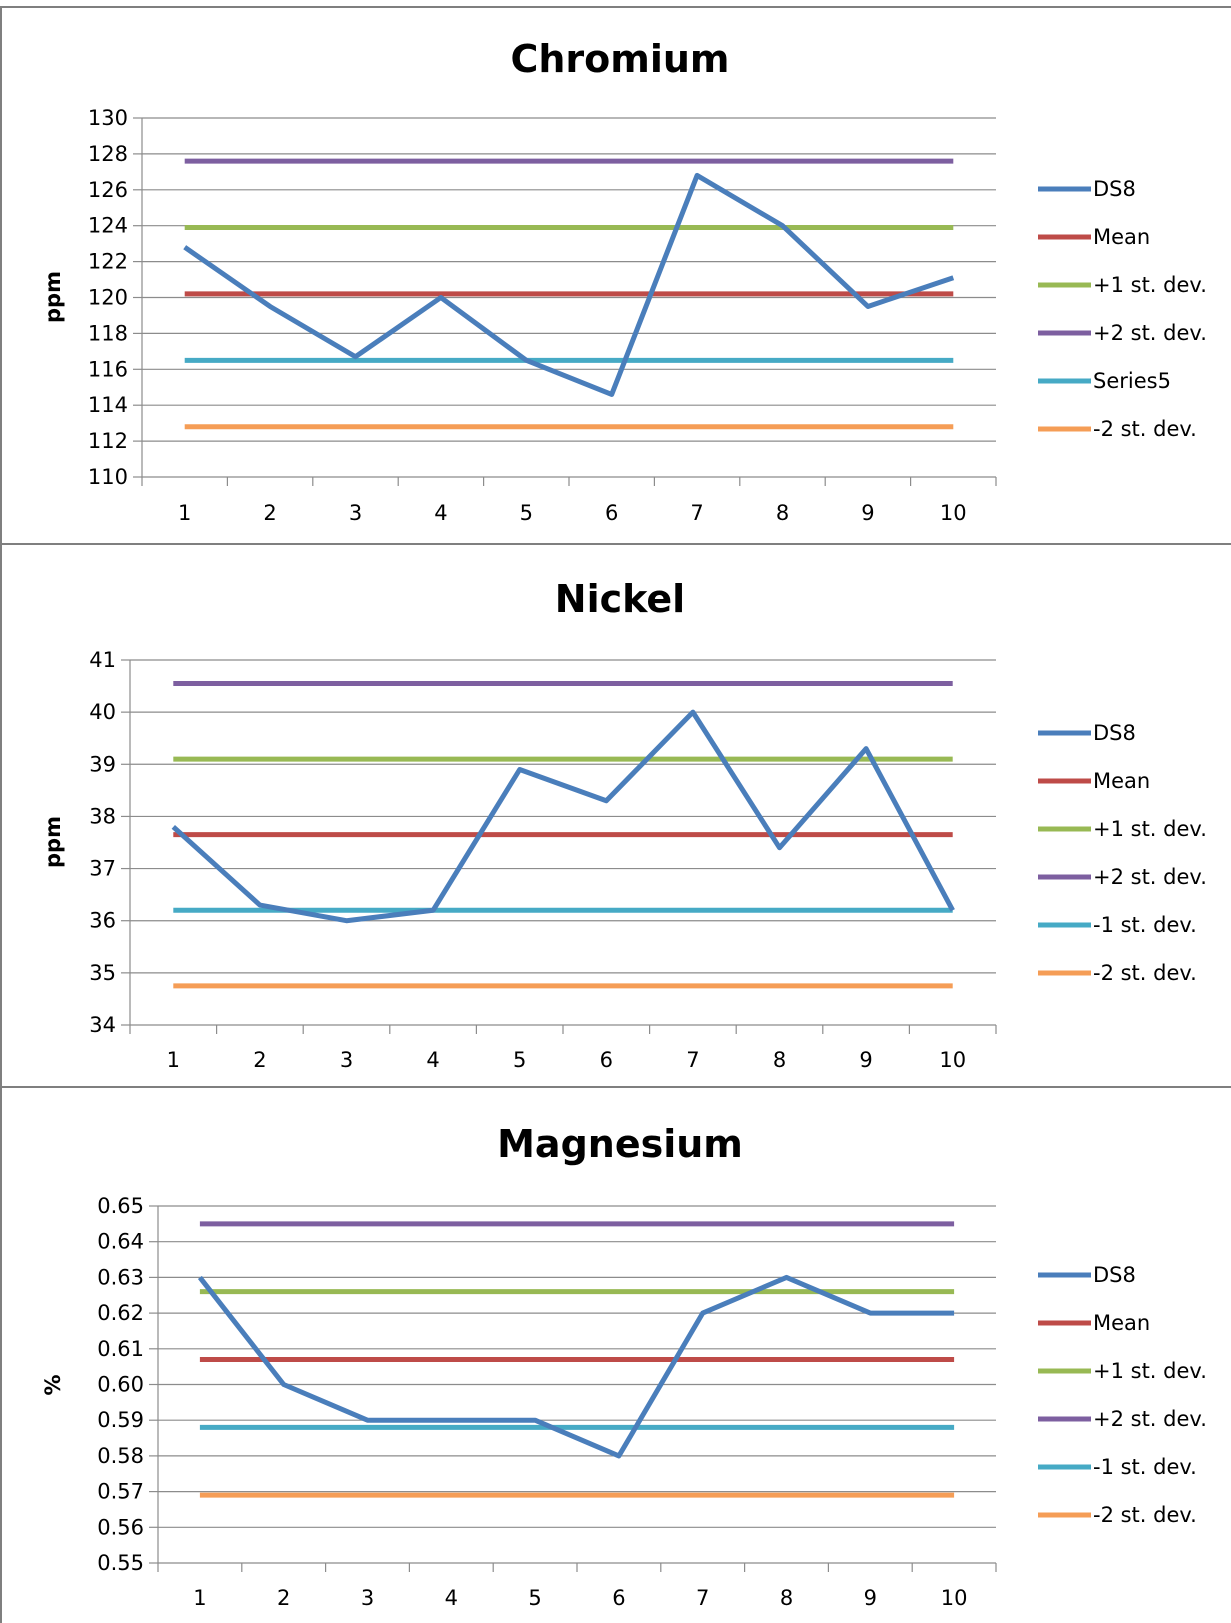  I want to click on chromium-x-tick-label: 2, so click(269, 513).